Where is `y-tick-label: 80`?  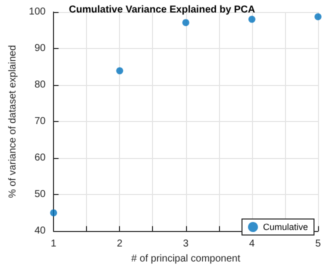
y-tick-label: 80 is located at coordinates (40, 85).